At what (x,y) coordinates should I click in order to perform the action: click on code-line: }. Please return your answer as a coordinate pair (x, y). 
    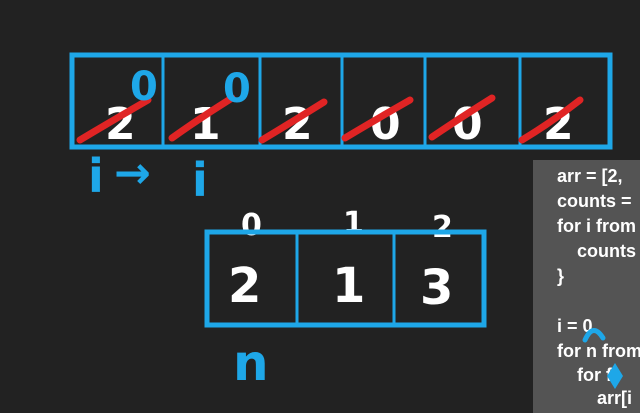
    Looking at the image, I should click on (561, 276).